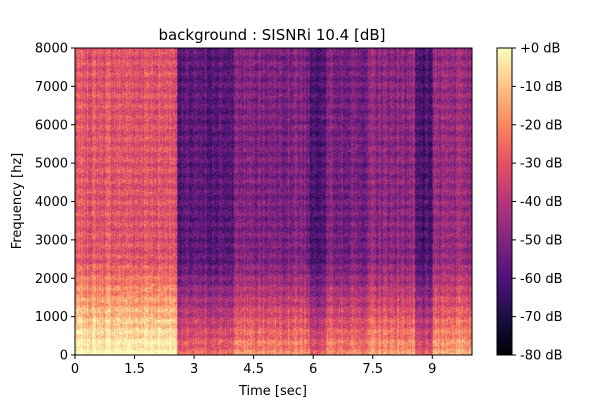 Image resolution: width=600 pixels, height=400 pixels. I want to click on colorbar-tick-label: +0 dB, so click(540, 49).